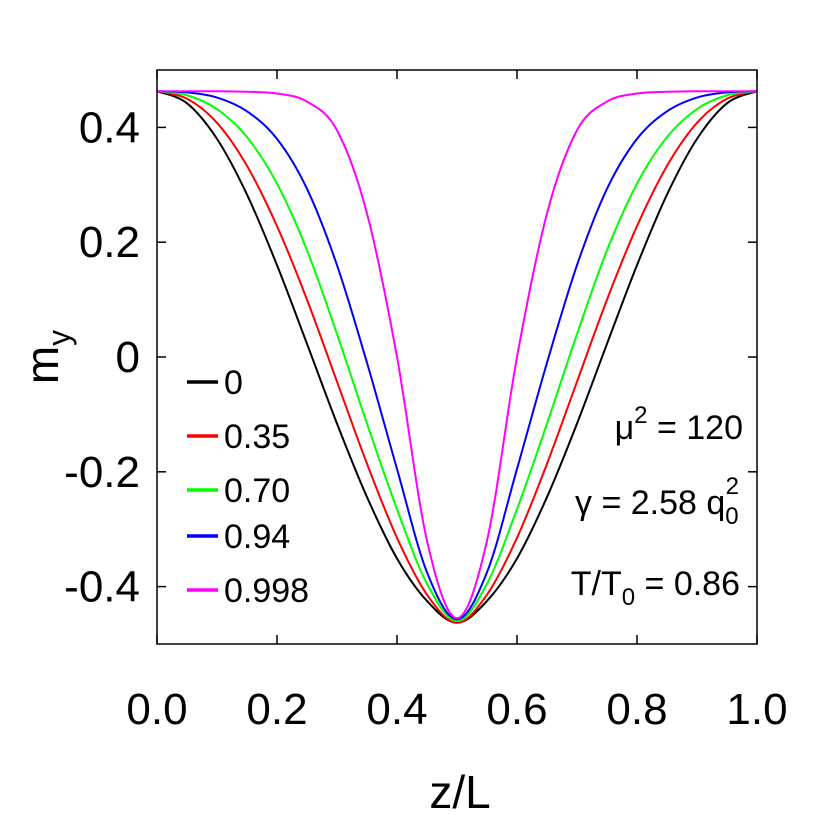  What do you see at coordinates (625, 428) in the screenshot?
I see `annotation-mu-base: μ` at bounding box center [625, 428].